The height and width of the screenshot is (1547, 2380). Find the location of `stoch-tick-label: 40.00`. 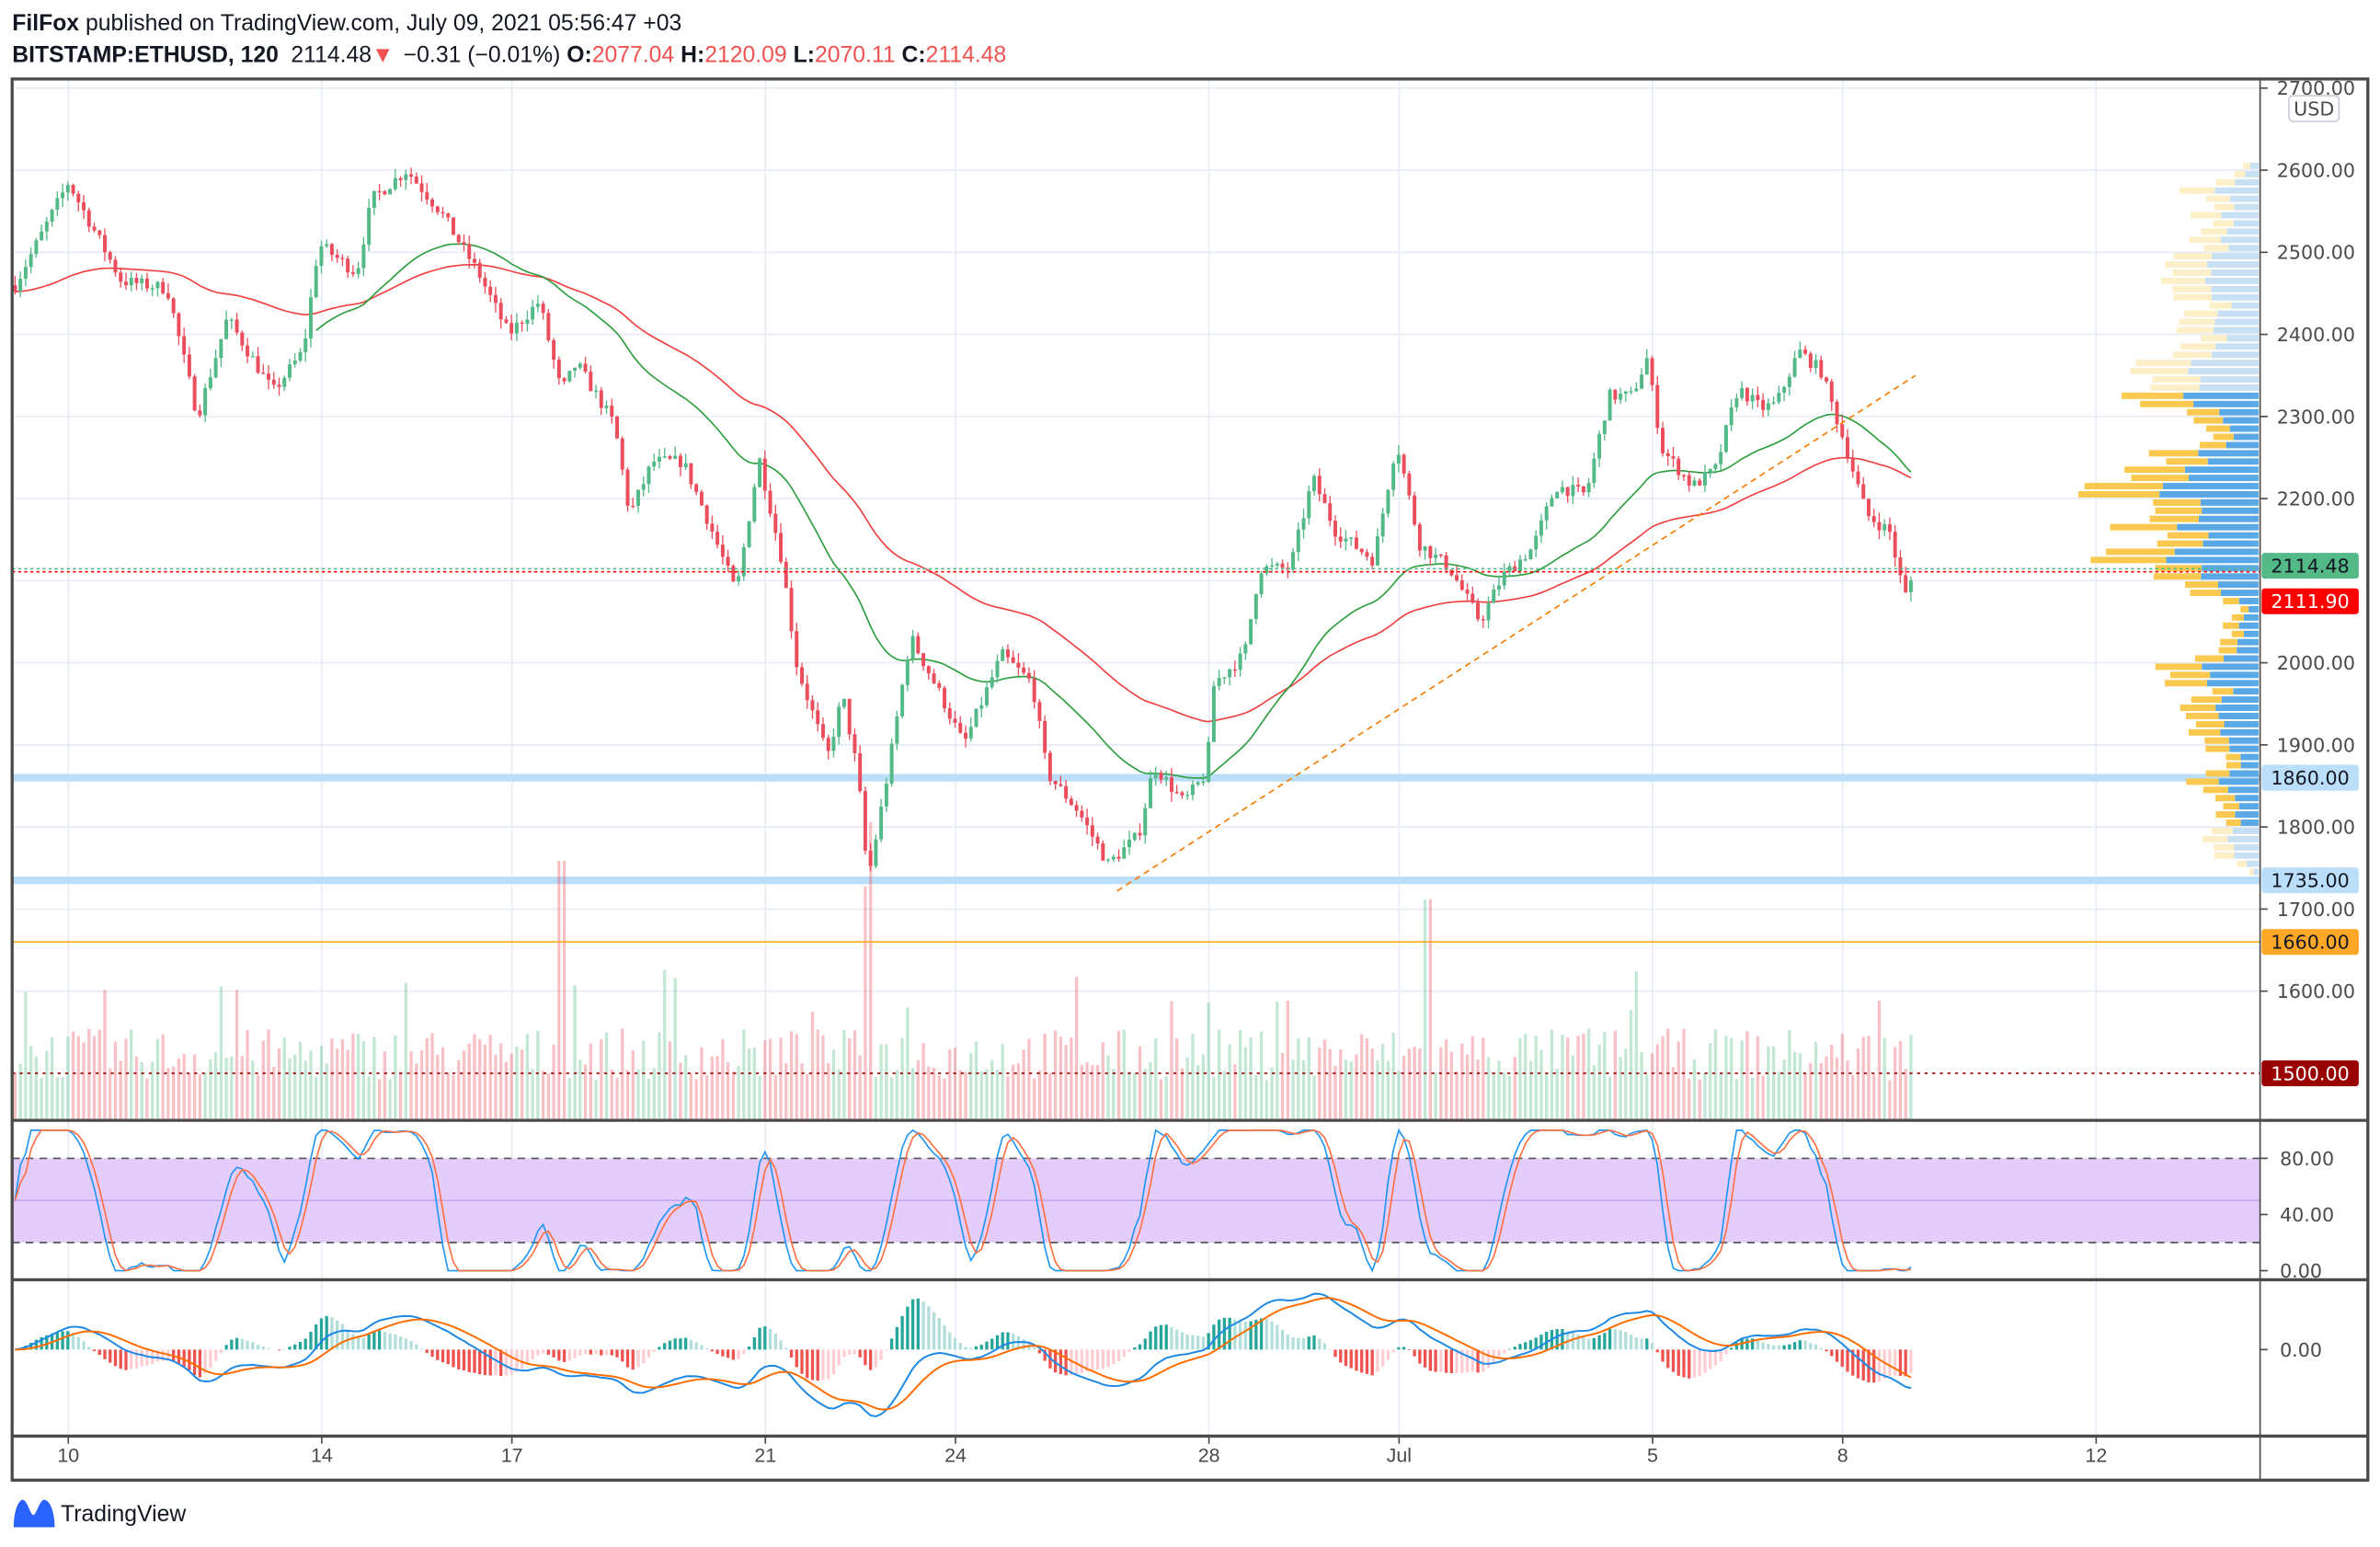

stoch-tick-label: 40.00 is located at coordinates (2307, 1215).